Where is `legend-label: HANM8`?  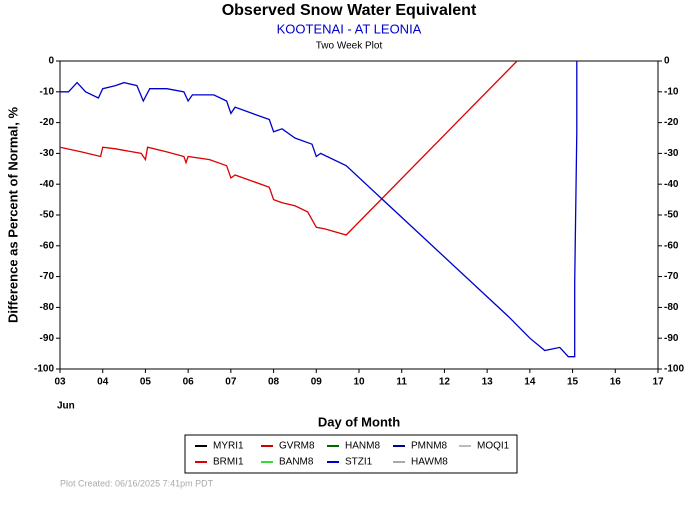
legend-label: HANM8 is located at coordinates (362, 446).